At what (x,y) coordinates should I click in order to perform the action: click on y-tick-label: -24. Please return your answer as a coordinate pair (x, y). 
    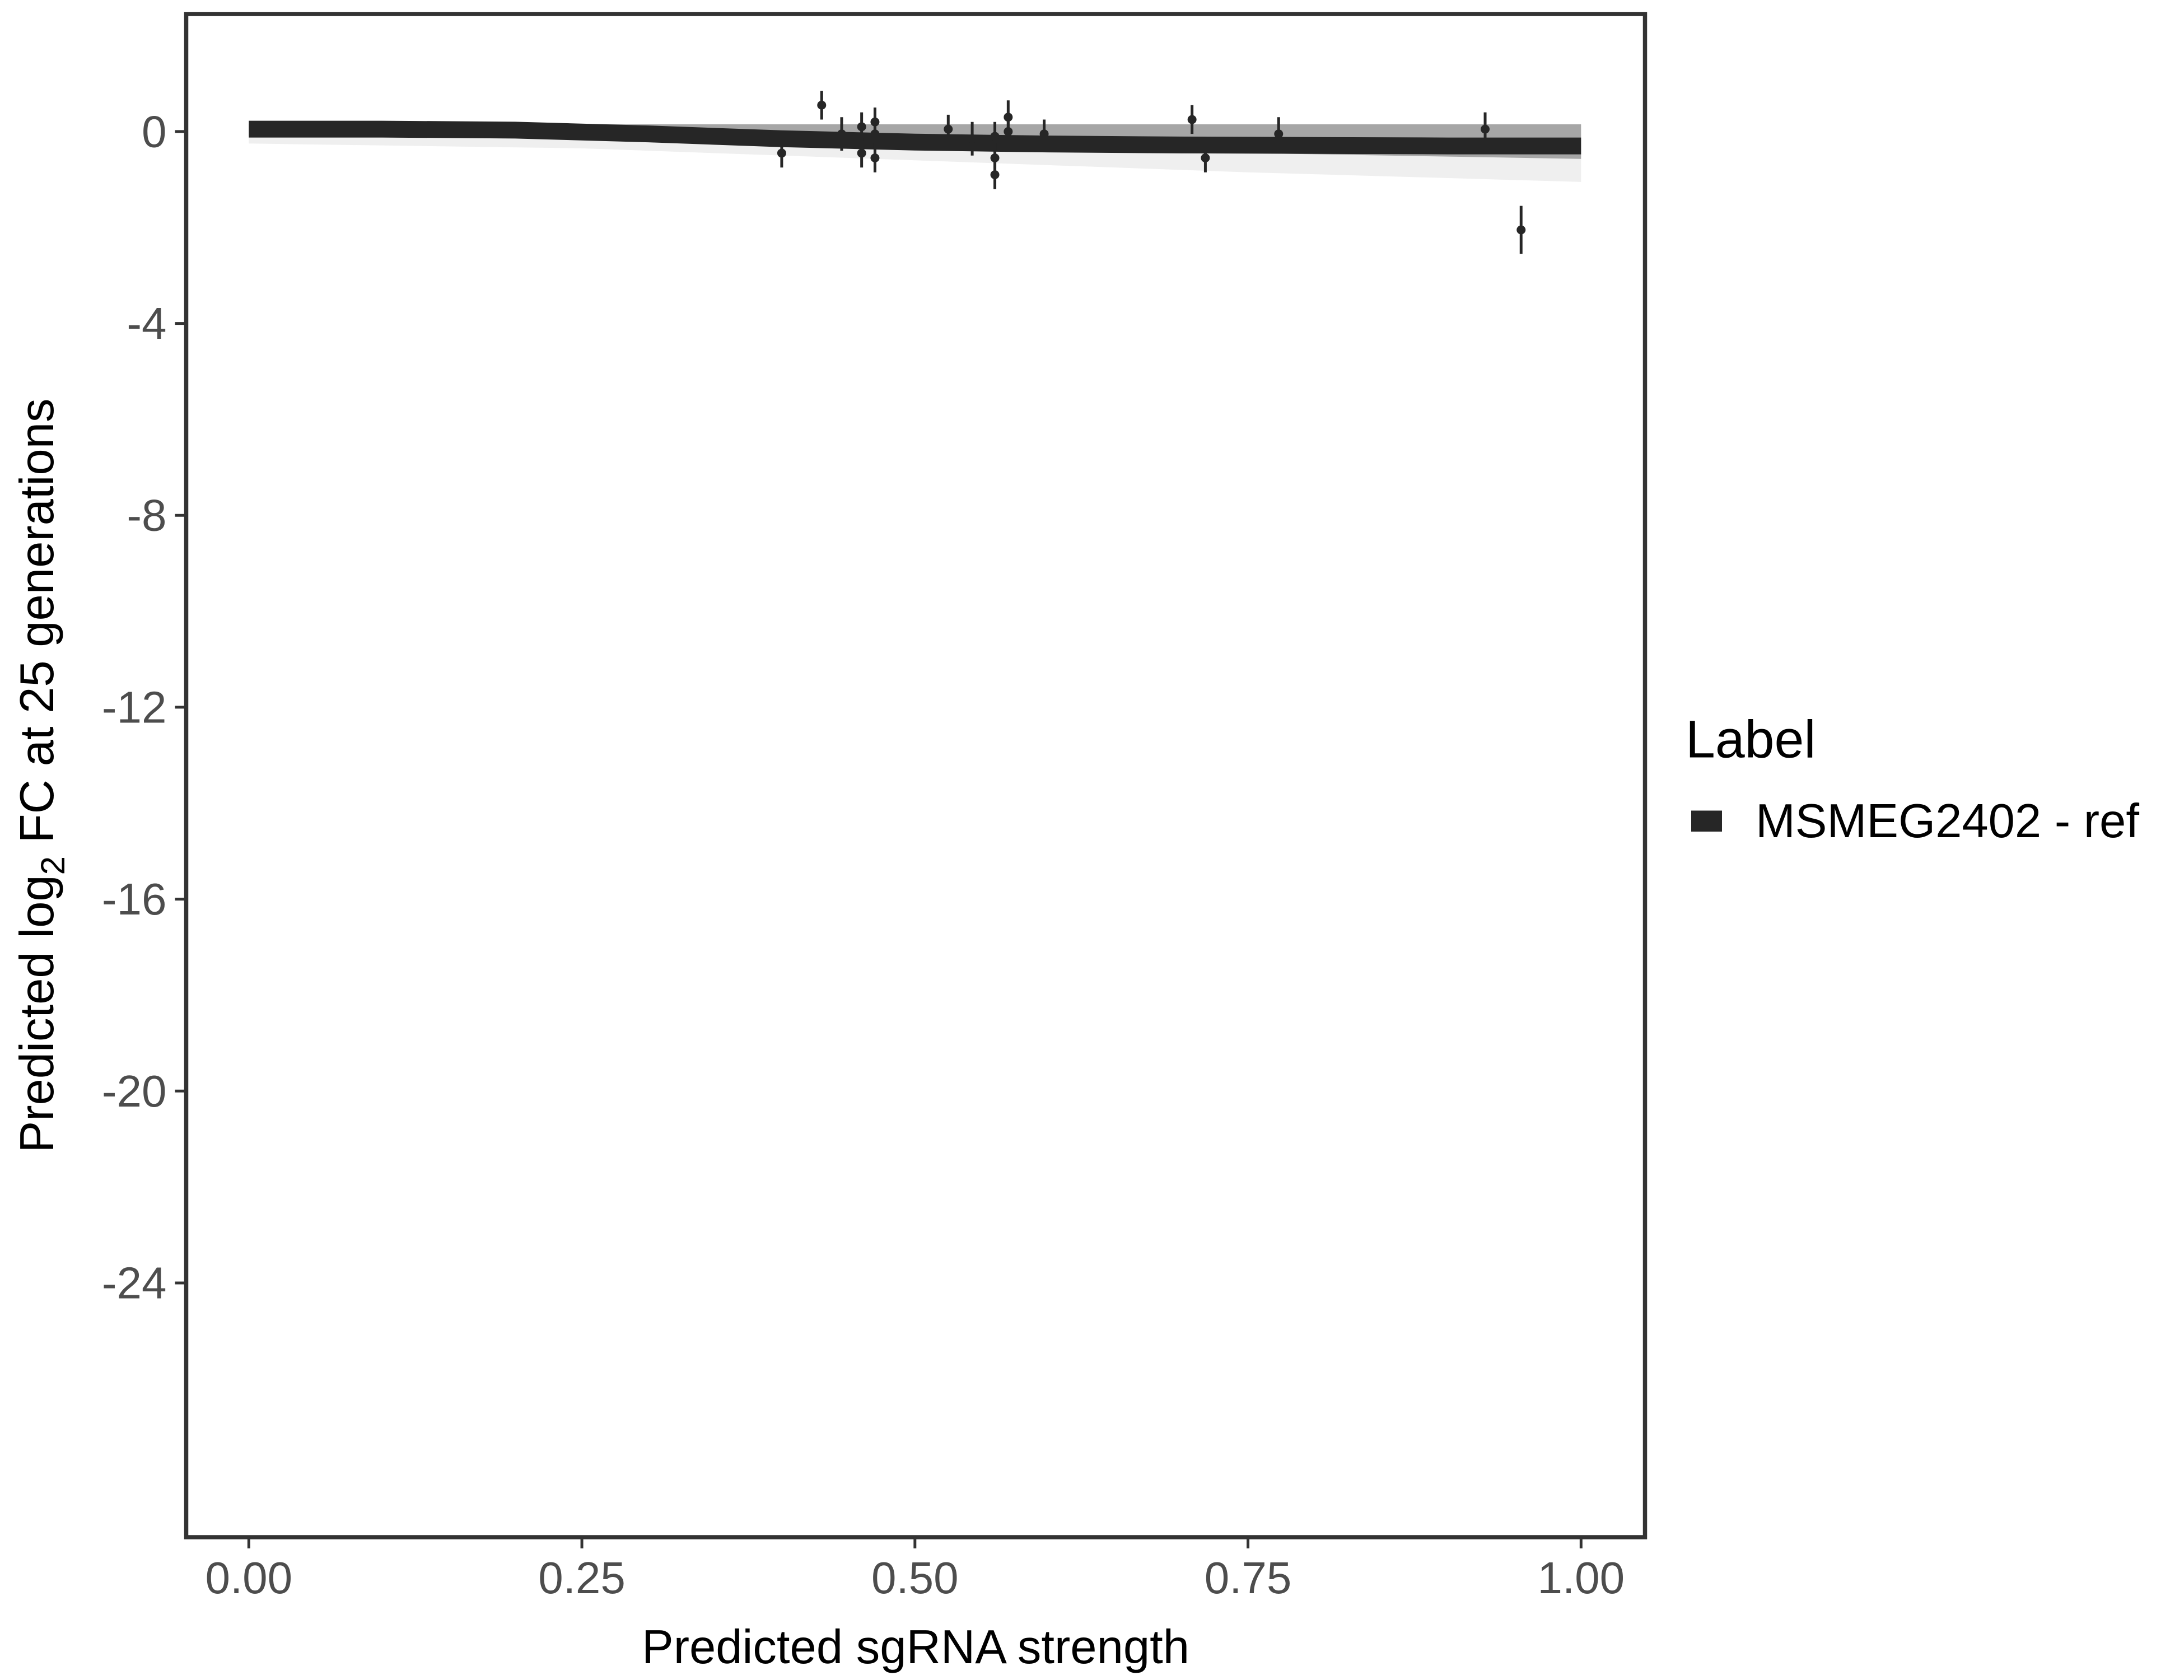
    Looking at the image, I should click on (135, 1283).